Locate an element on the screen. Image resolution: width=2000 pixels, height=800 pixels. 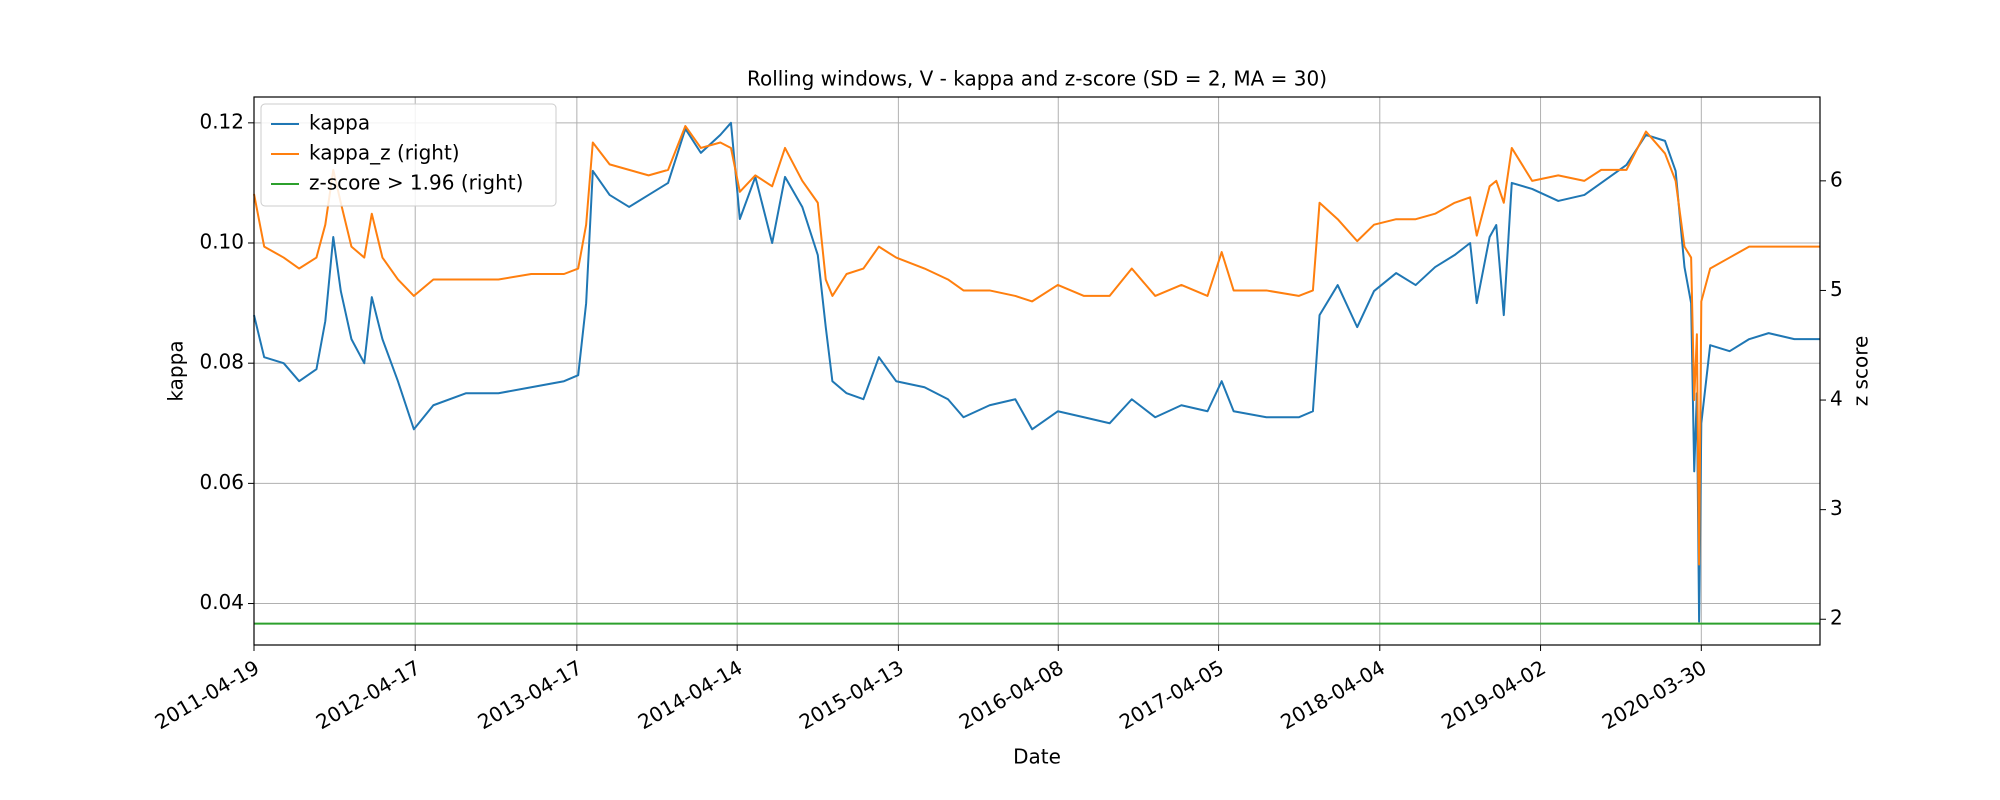
y2-tick-label: 3 is located at coordinates (1836, 508).